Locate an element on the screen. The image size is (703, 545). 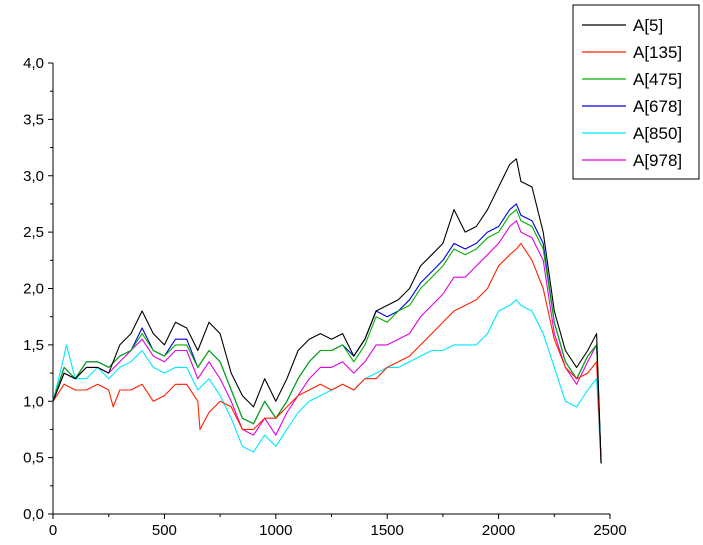
y-tick-label: 0,0 is located at coordinates (33, 514).